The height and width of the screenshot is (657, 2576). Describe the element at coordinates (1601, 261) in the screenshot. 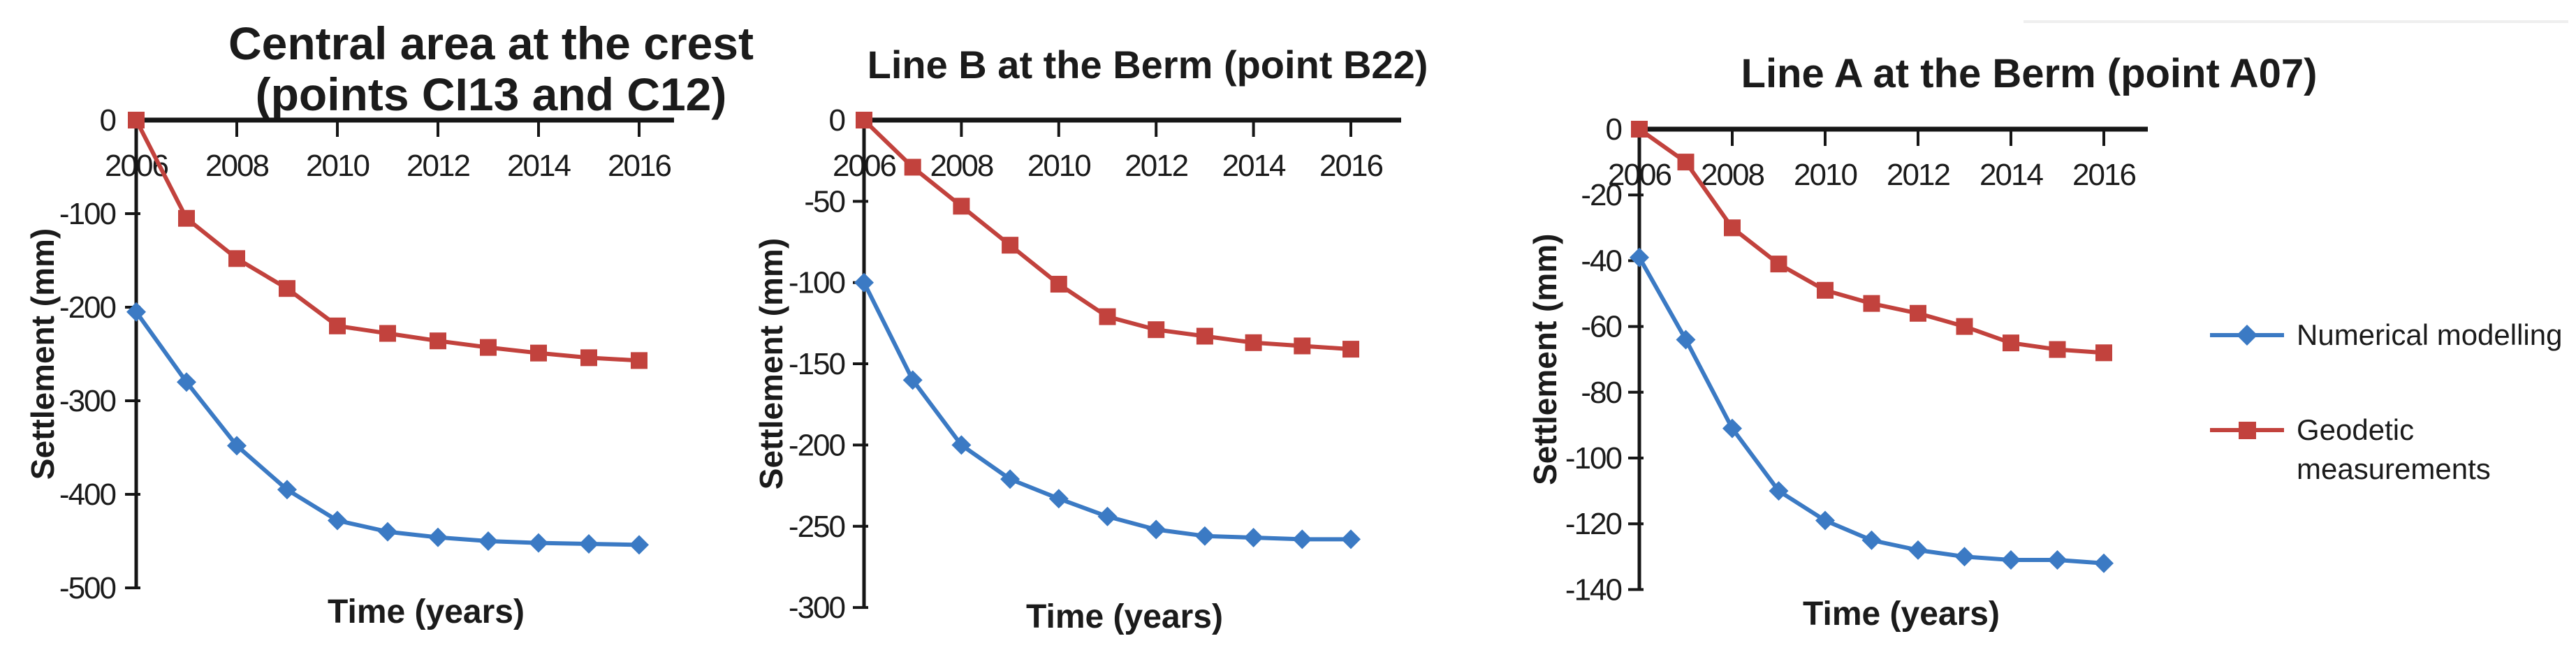

I see `y-tick-label: -40` at that location.